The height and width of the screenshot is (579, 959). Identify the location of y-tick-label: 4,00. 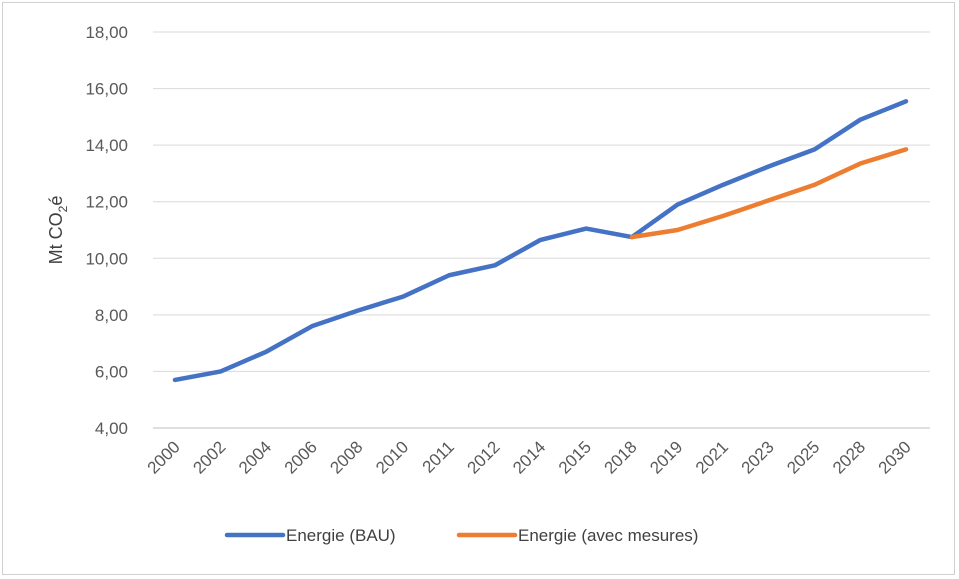
(111, 428).